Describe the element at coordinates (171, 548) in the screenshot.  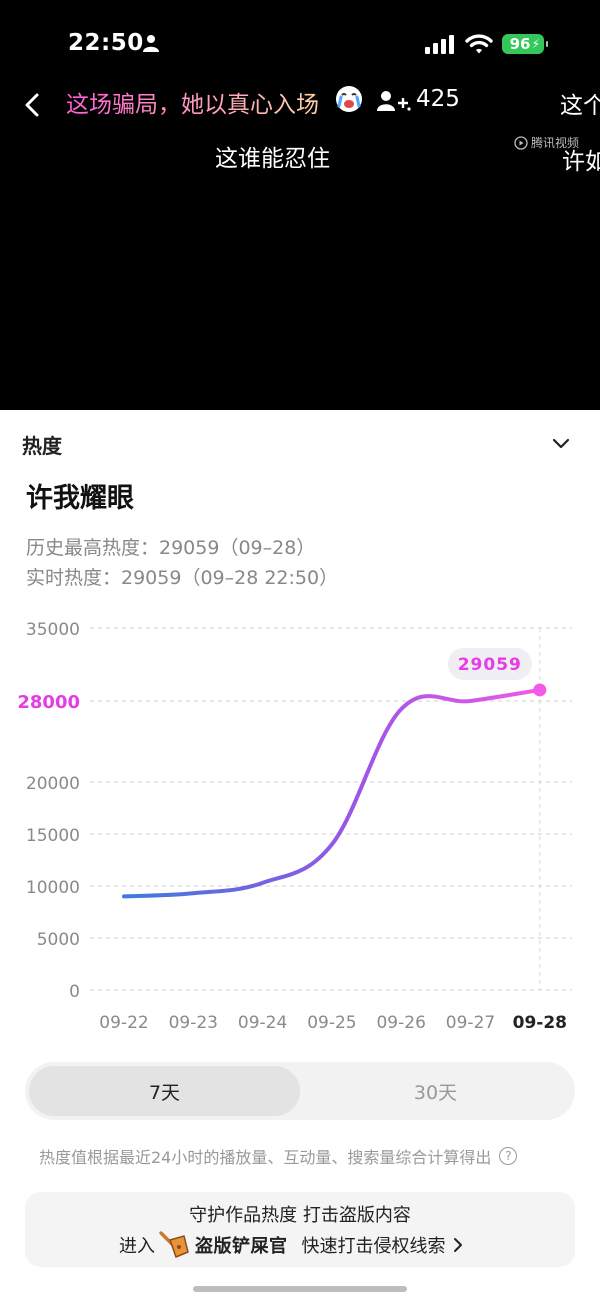
I see `history-high-heat: 历史最高热度：29059（09–28）` at that location.